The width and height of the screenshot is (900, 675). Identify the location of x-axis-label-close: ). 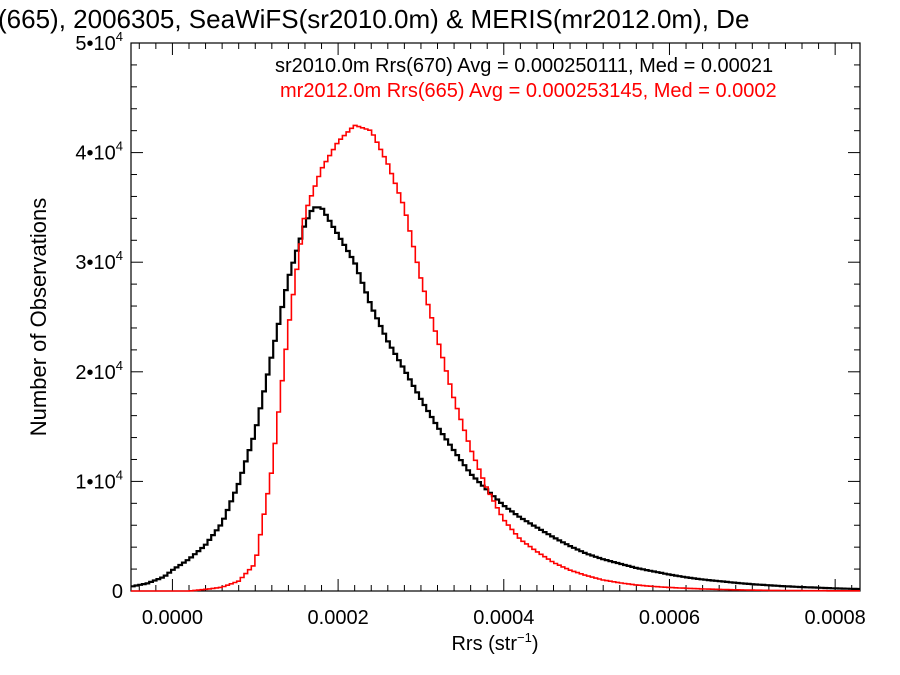
(535, 644).